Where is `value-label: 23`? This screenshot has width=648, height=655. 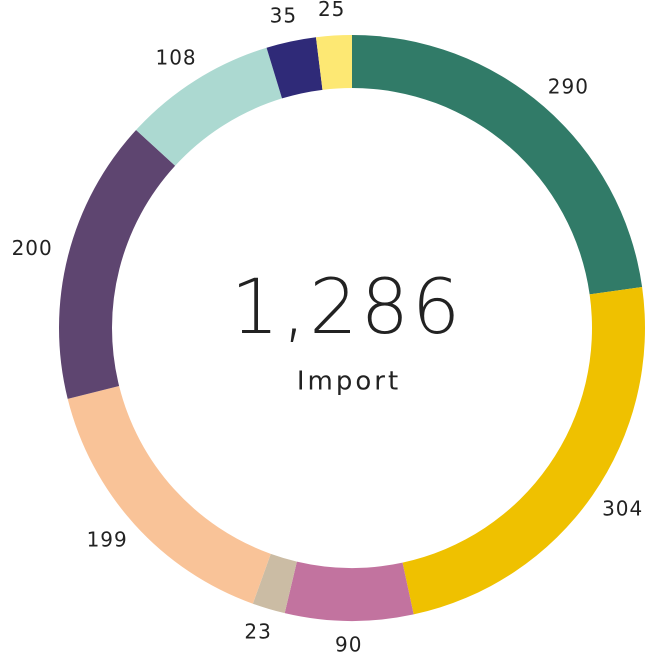
value-label: 23 is located at coordinates (257, 631).